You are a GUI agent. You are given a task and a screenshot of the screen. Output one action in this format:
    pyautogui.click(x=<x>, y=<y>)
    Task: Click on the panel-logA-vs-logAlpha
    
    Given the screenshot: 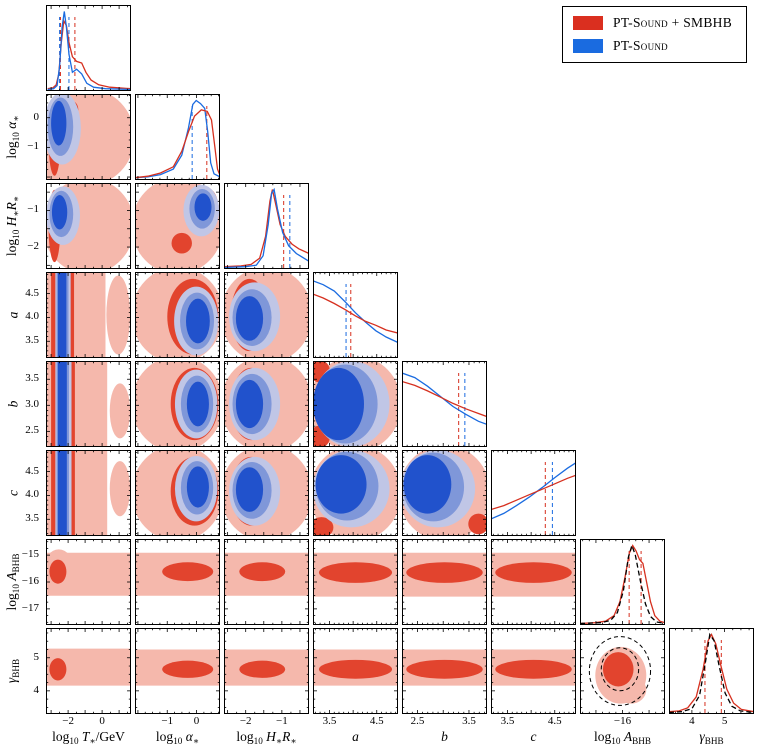 What is the action you would take?
    pyautogui.click(x=177, y=582)
    